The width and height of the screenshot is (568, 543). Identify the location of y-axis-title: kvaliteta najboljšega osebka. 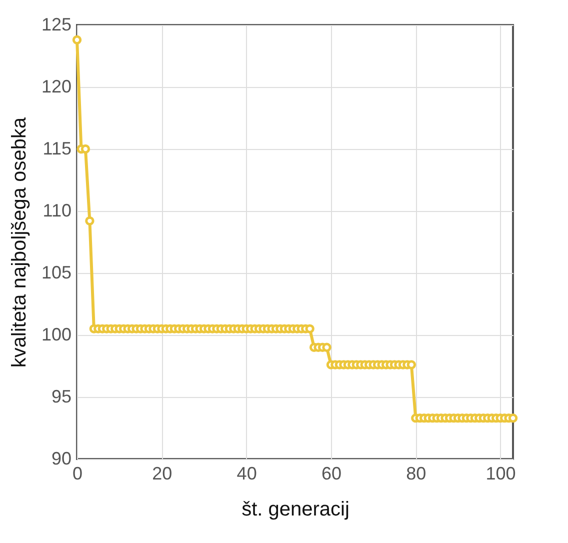
(19, 242).